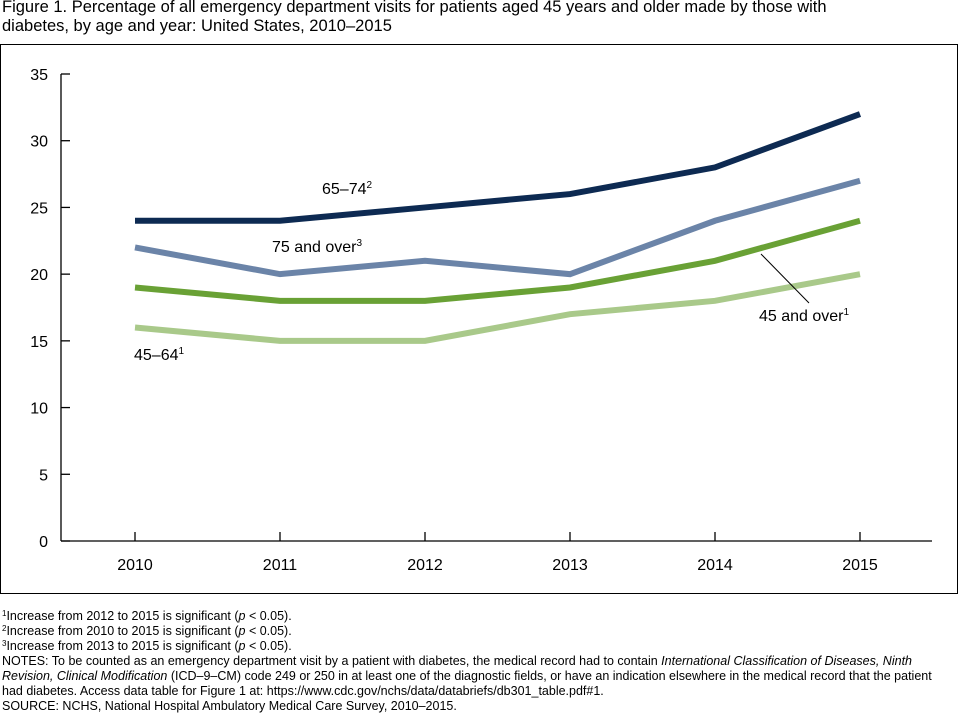 Image resolution: width=960 pixels, height=720 pixels. I want to click on series-line-s75_over, so click(497, 227).